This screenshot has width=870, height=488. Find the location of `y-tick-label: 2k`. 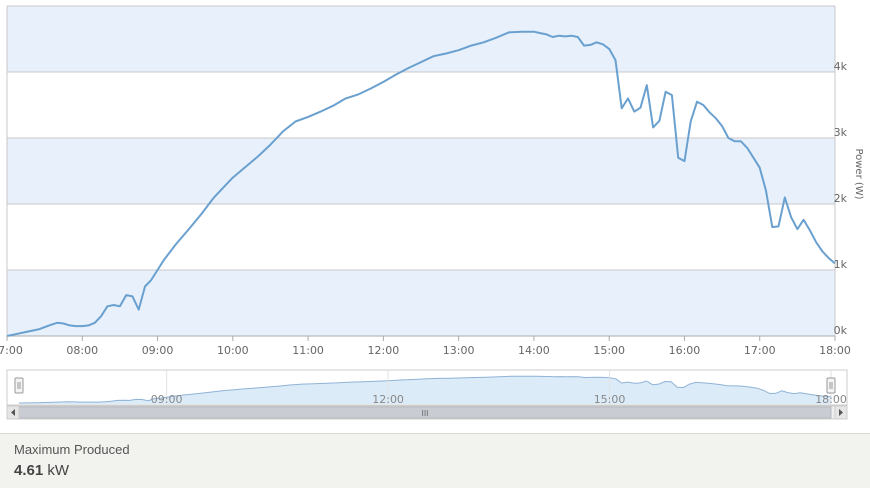

y-tick-label: 2k is located at coordinates (841, 198).